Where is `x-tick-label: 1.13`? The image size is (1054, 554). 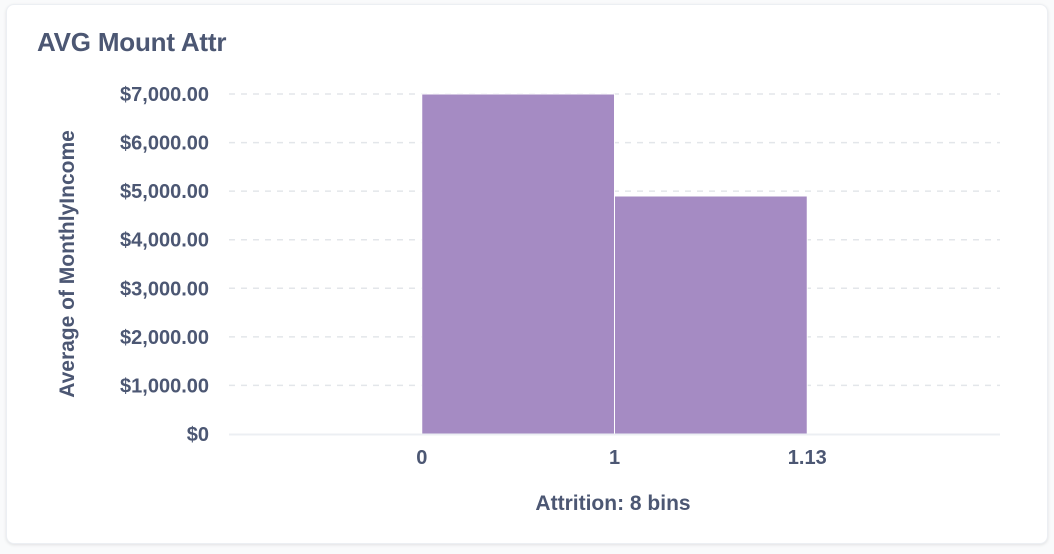 x-tick-label: 1.13 is located at coordinates (807, 458).